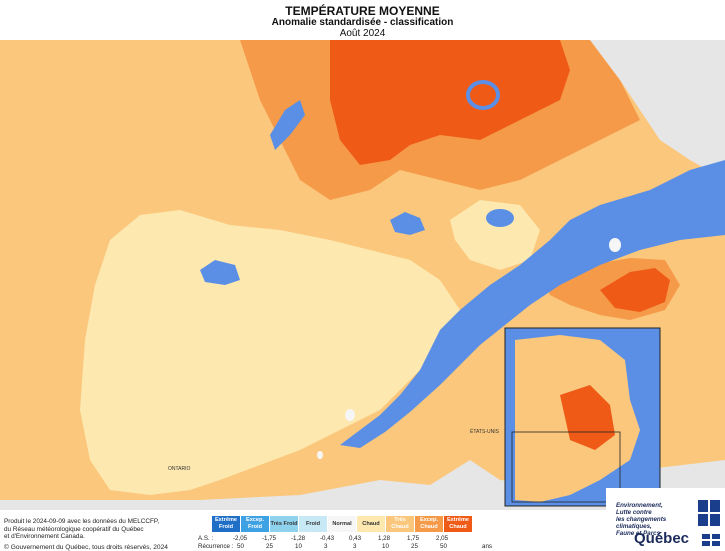 Image resolution: width=725 pixels, height=551 pixels. Describe the element at coordinates (240, 538) in the screenshot. I see `legend-as-value-0: -2,05` at that location.